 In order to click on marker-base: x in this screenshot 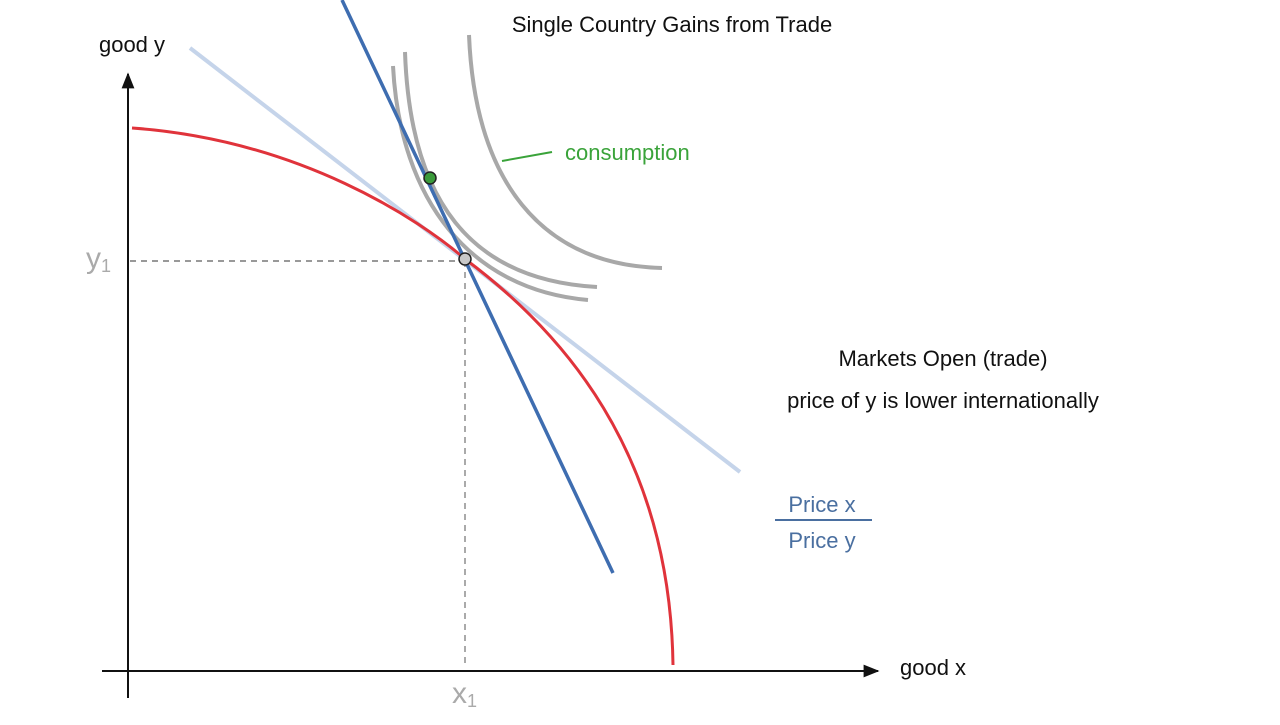, I will do `click(459, 693)`.